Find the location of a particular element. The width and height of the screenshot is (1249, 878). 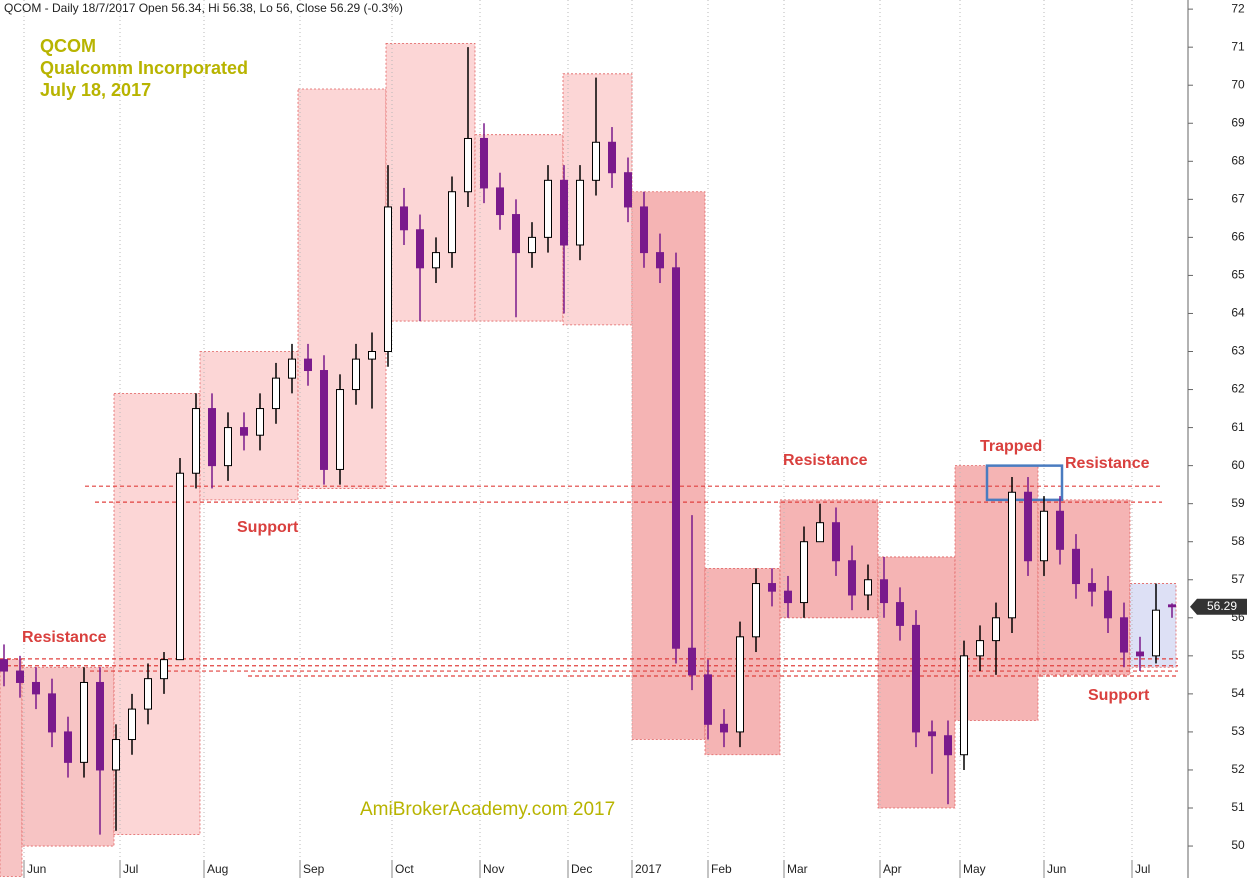

y-tick-label: 50 is located at coordinates (1238, 845).